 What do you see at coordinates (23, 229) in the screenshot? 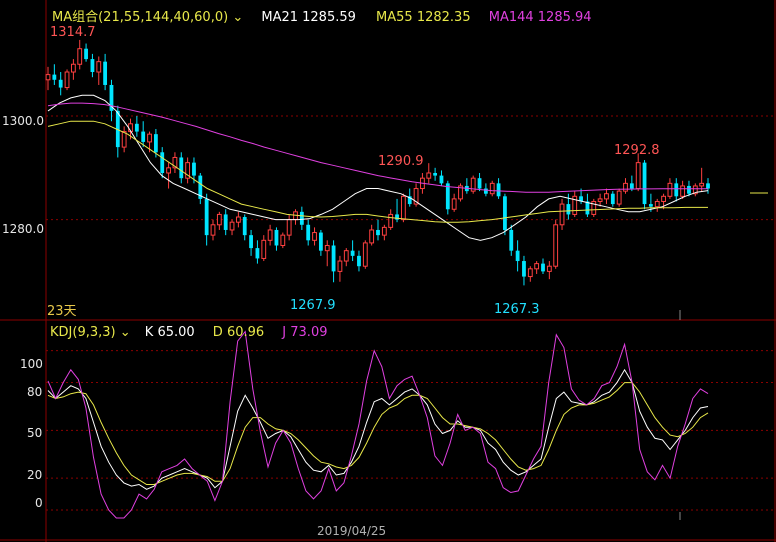
I see `price-tick: 1280.0` at bounding box center [23, 229].